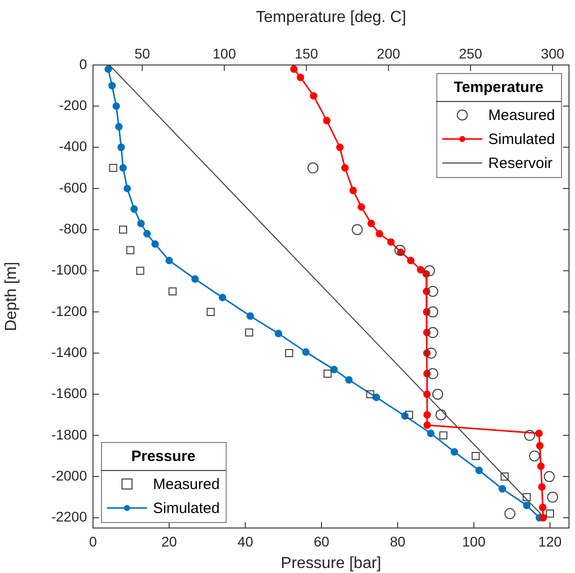 The image size is (575, 573). Describe the element at coordinates (552, 53) in the screenshot. I see `x2-tick-label: 300` at that location.